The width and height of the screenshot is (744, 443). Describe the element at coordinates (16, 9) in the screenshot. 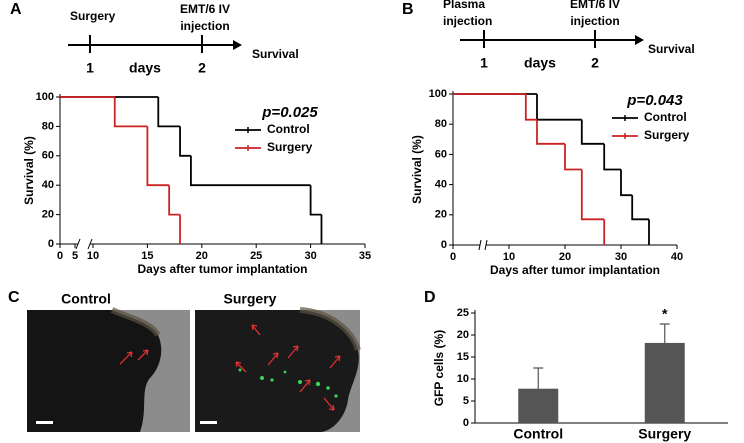

I see `panel-label: A` at that location.